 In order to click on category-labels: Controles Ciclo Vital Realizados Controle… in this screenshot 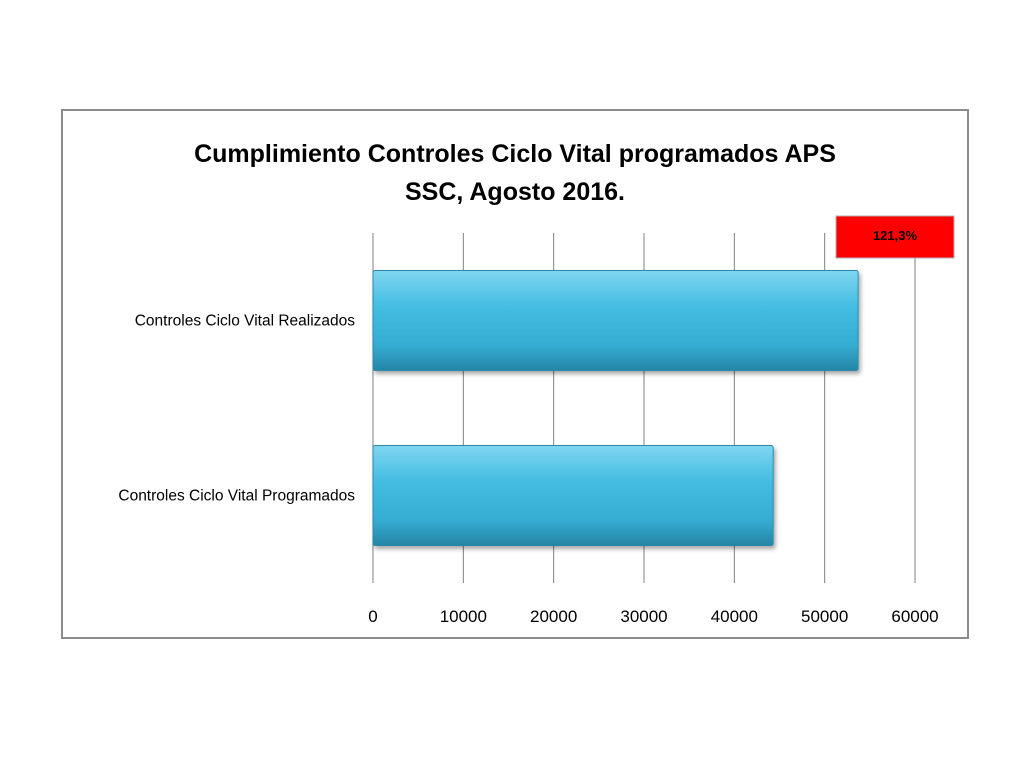, I will do `click(236, 409)`.